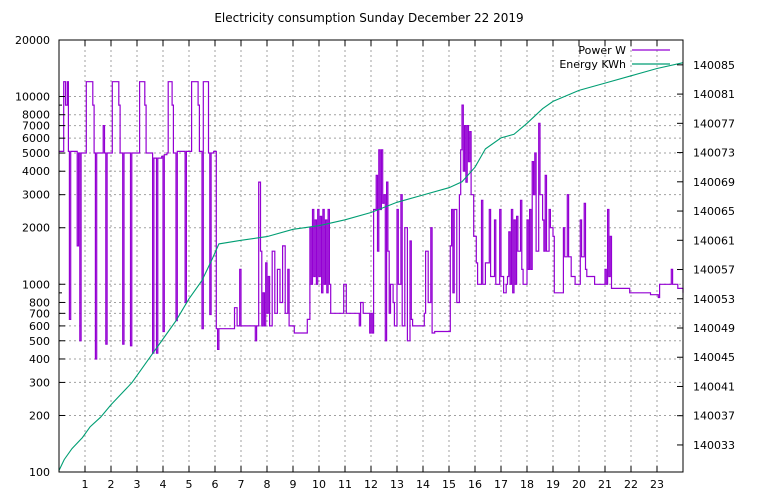  What do you see at coordinates (85, 484) in the screenshot?
I see `x-tick-label: 1` at bounding box center [85, 484].